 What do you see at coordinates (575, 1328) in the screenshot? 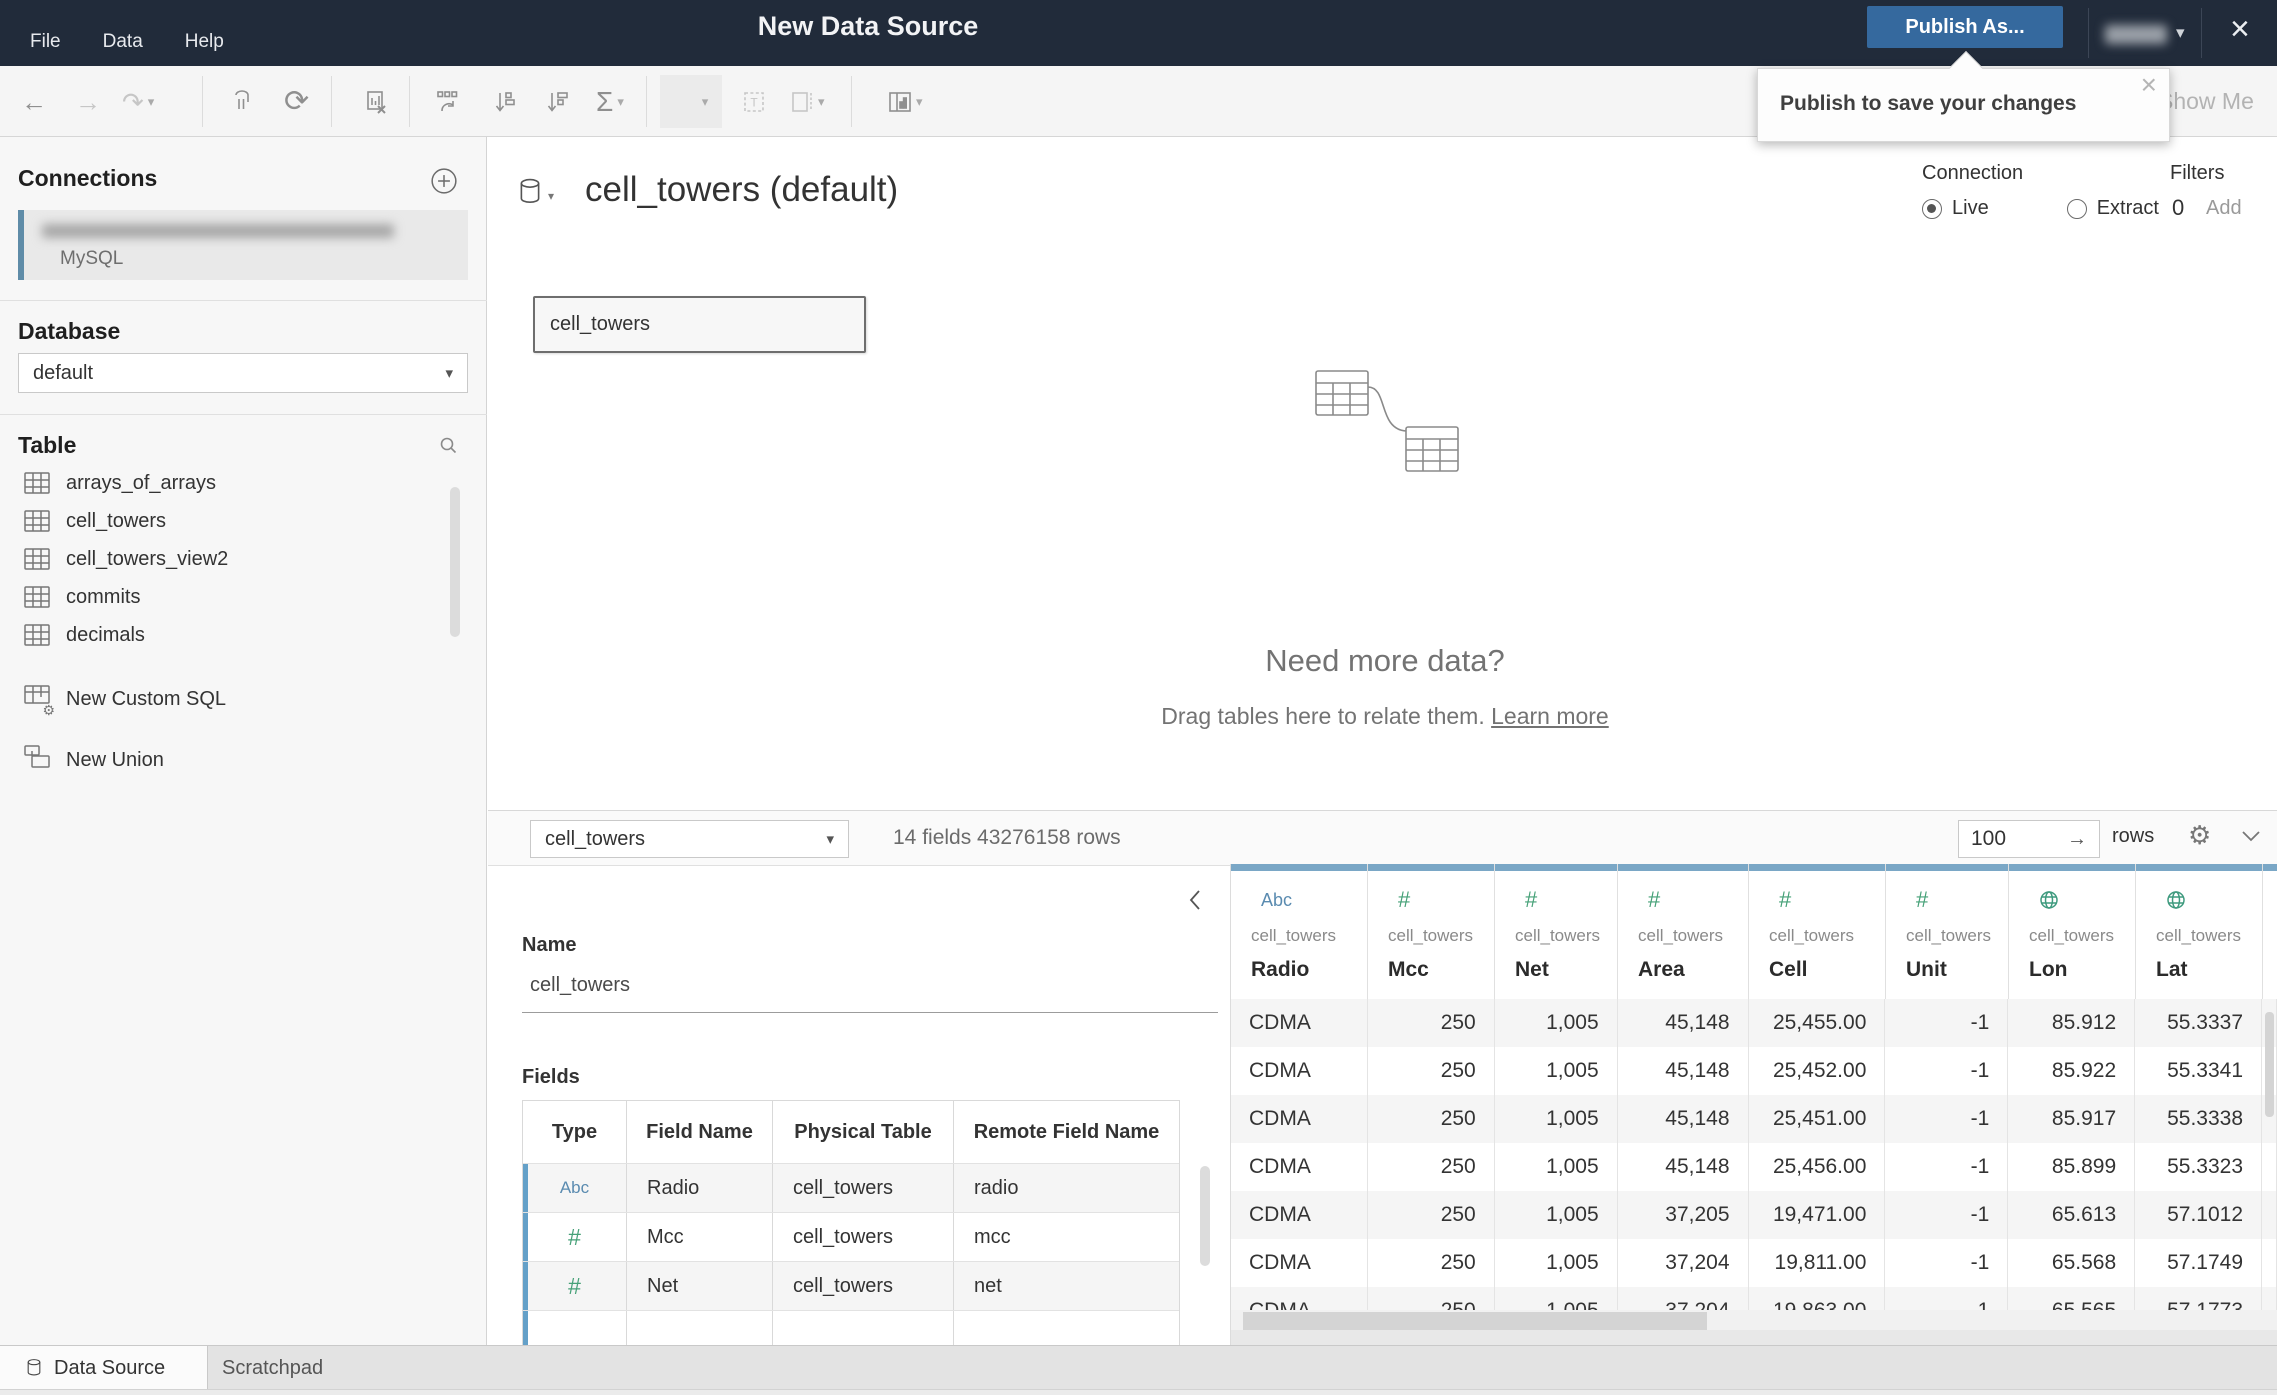
I see `field-type-cell` at bounding box center [575, 1328].